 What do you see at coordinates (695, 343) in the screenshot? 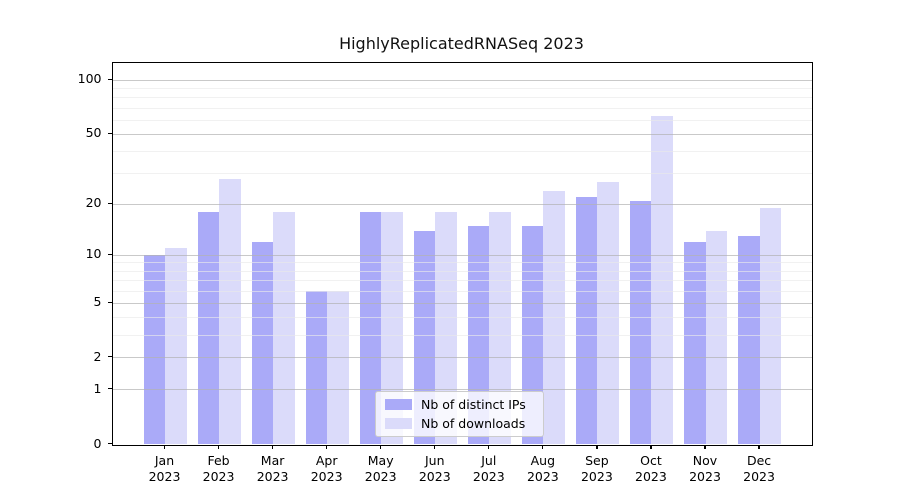
I see `bar-nb-of-distinct-ips-nov` at bounding box center [695, 343].